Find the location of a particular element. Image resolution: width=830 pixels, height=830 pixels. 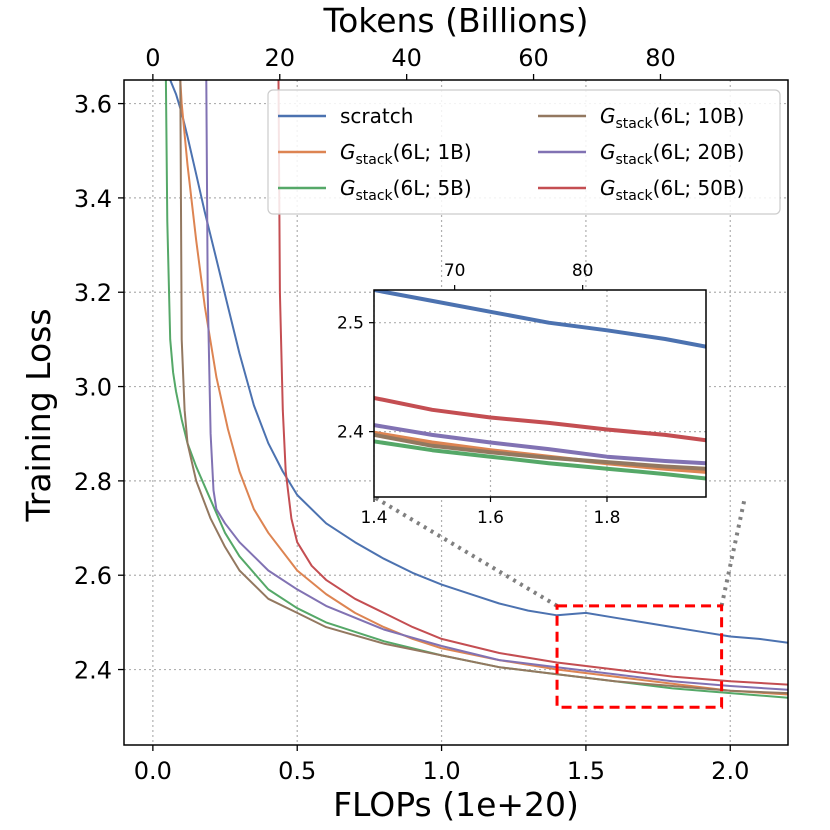

inset-series-line-g-stack-6l-20b is located at coordinates (540, 444).